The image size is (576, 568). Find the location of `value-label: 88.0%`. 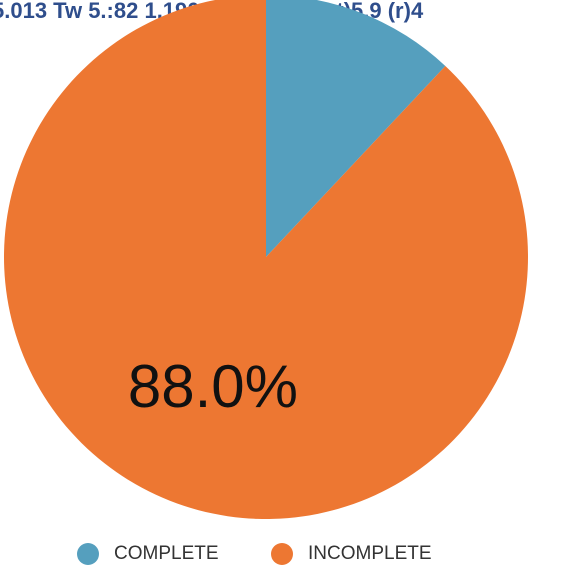

value-label: 88.0% is located at coordinates (213, 386).